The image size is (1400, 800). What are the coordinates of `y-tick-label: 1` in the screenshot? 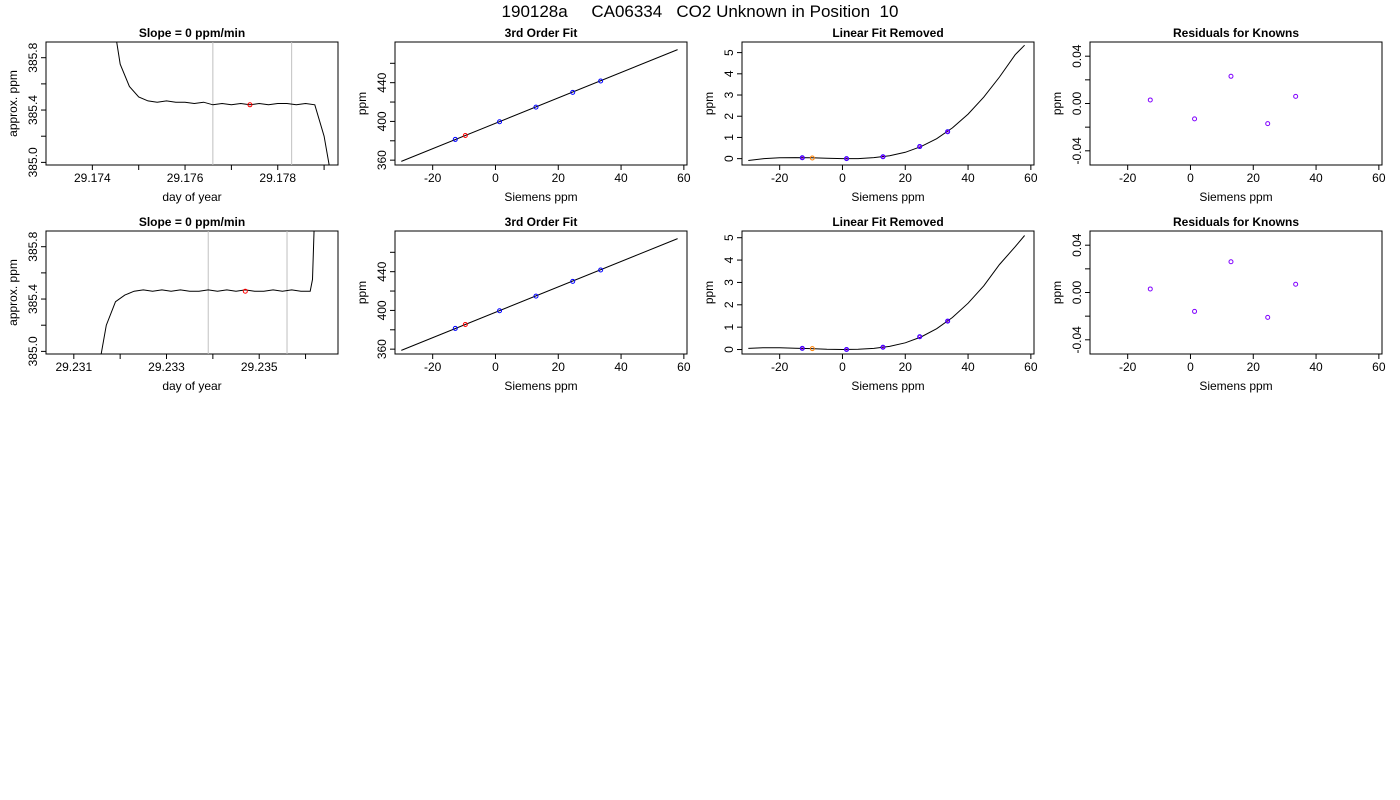 It's located at (729, 137).